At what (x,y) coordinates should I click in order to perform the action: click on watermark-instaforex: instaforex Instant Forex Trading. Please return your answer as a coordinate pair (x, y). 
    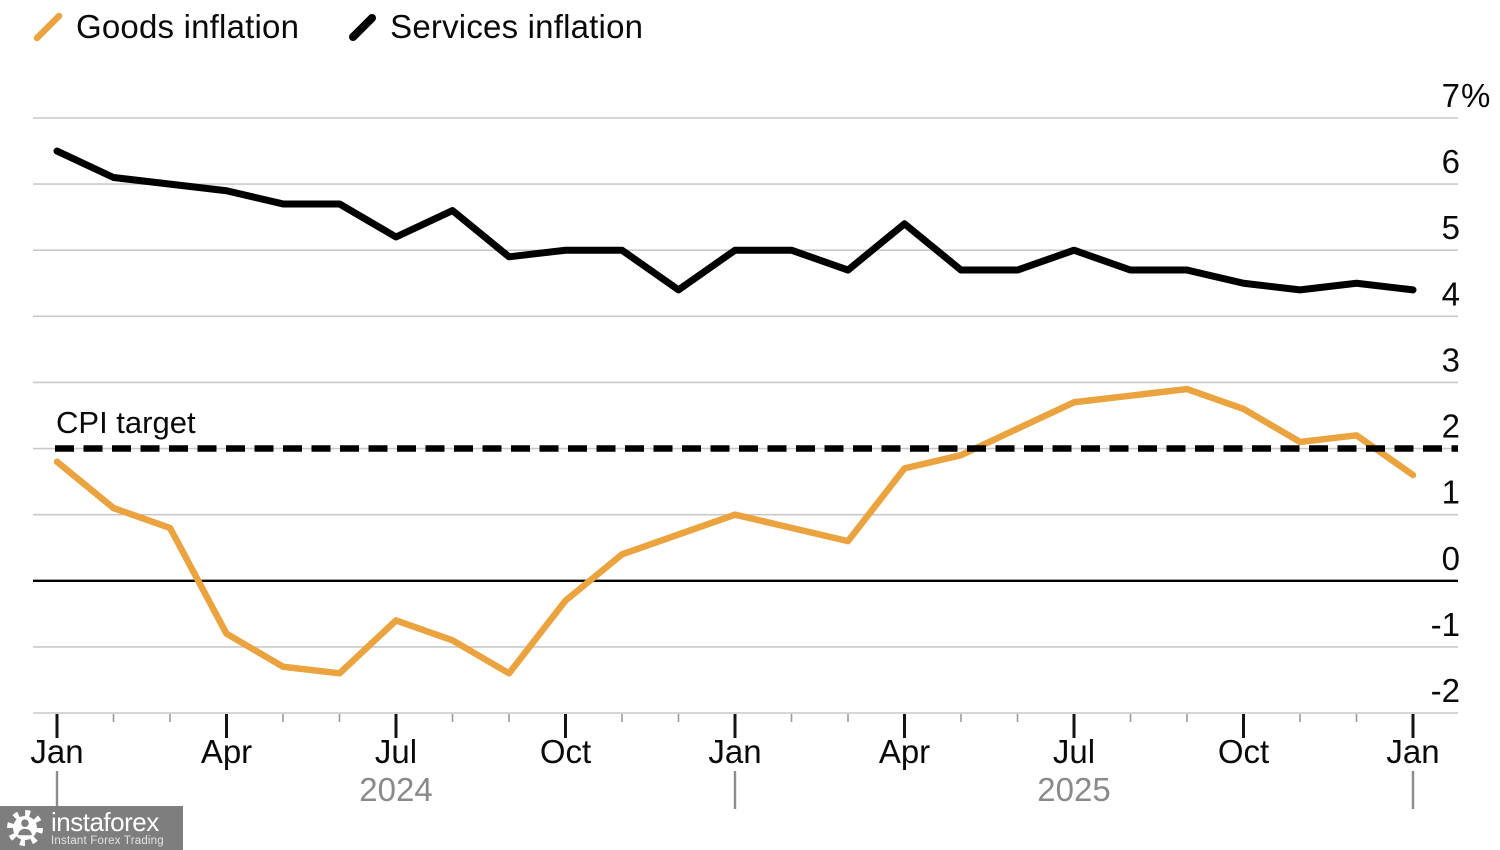
    Looking at the image, I should click on (91, 828).